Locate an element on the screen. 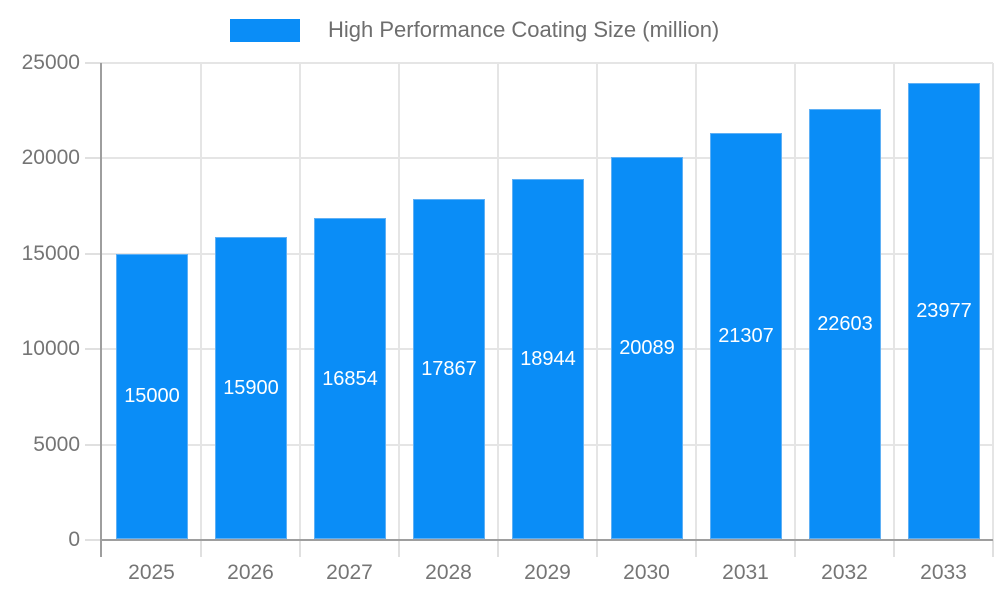  y-tick-label: 25000 is located at coordinates (50, 62).